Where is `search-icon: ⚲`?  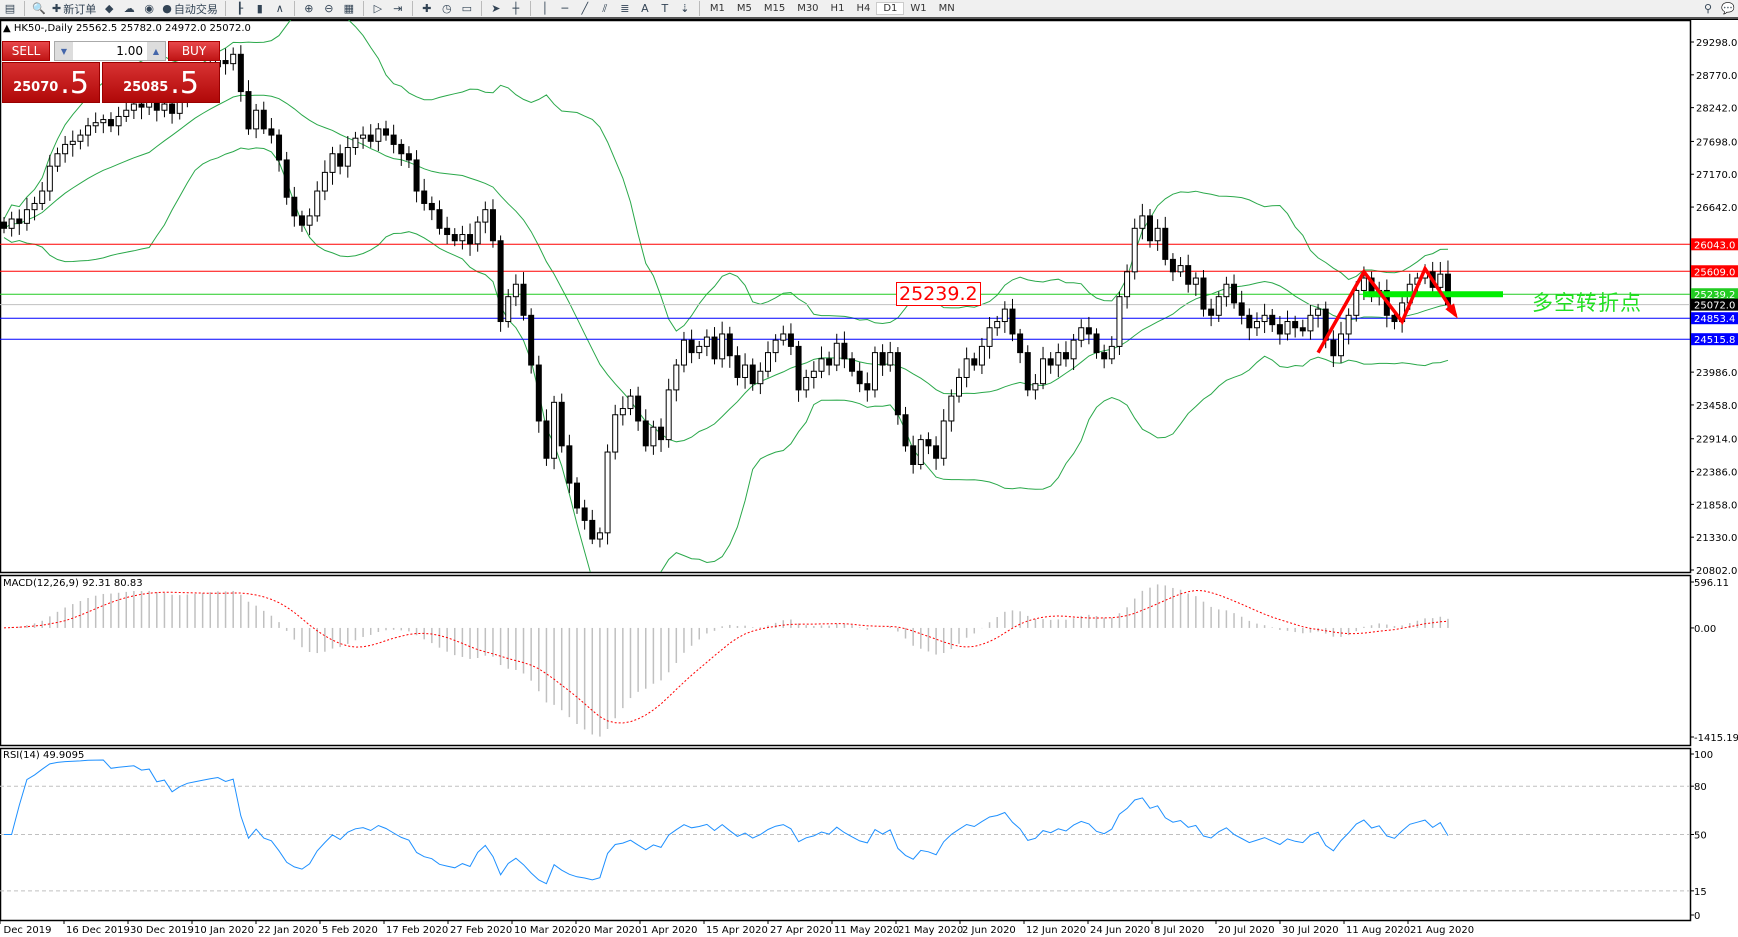 search-icon: ⚲ is located at coordinates (1708, 8).